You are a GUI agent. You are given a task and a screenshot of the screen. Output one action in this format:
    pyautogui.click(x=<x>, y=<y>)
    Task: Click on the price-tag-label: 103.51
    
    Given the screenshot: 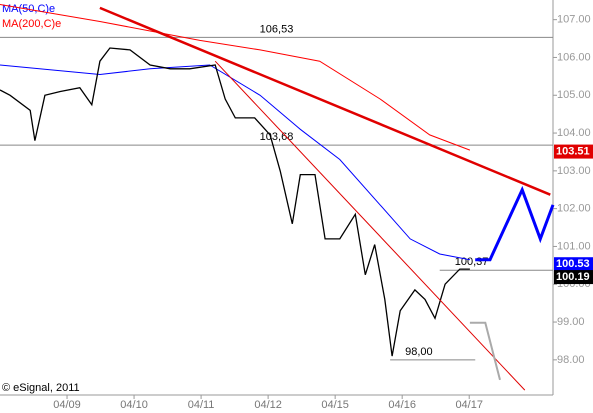 What is the action you would take?
    pyautogui.click(x=573, y=151)
    